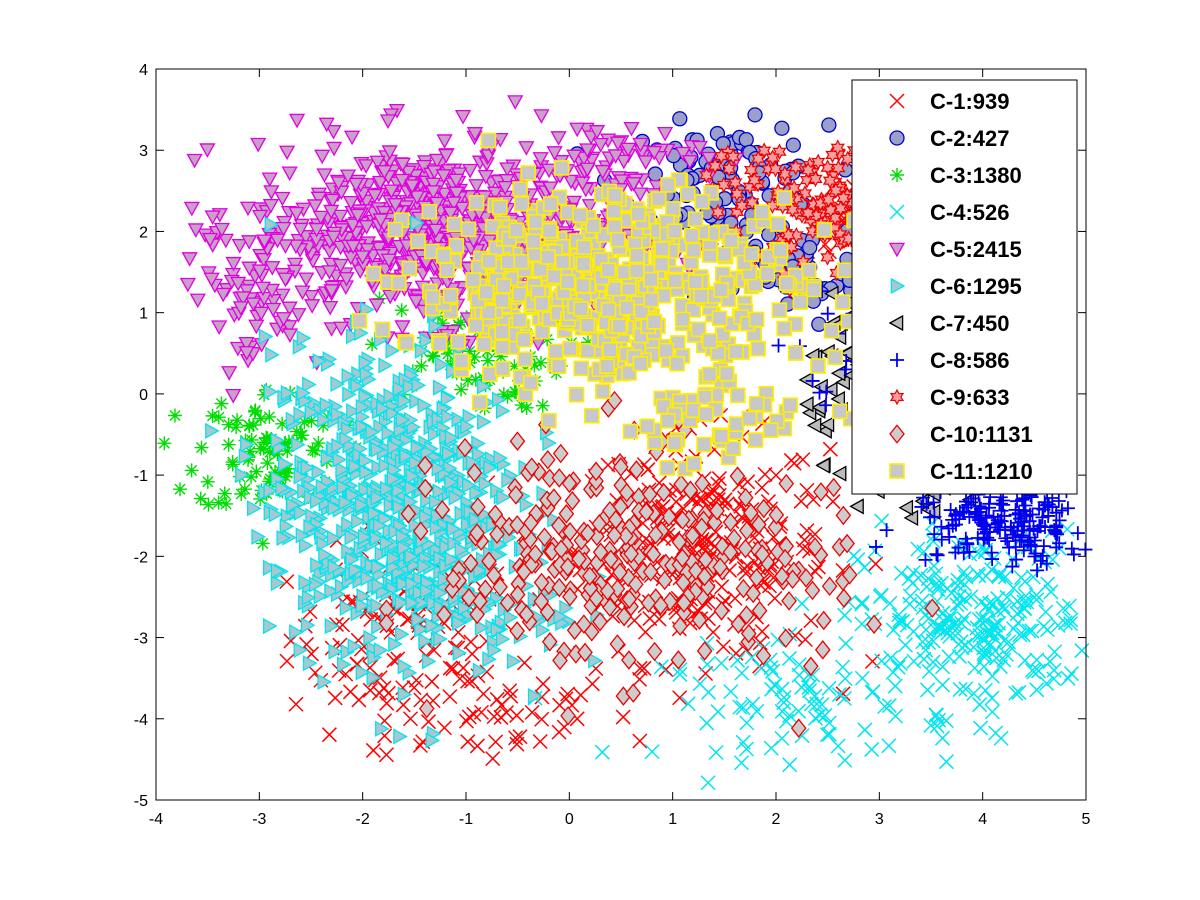 The image size is (1200, 900). I want to click on legend-box, so click(964, 287).